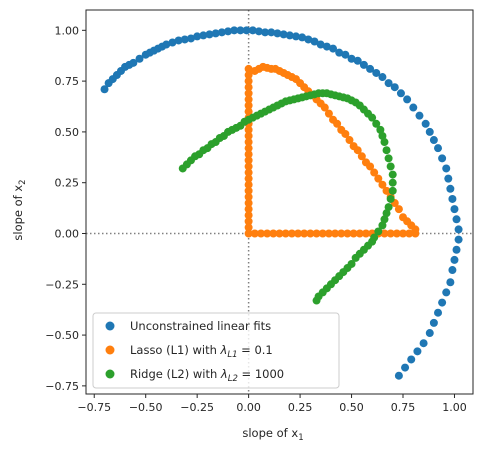 This screenshot has height=452, width=483. What do you see at coordinates (67, 183) in the screenshot?
I see `y-tick-label: 0.25` at bounding box center [67, 183].